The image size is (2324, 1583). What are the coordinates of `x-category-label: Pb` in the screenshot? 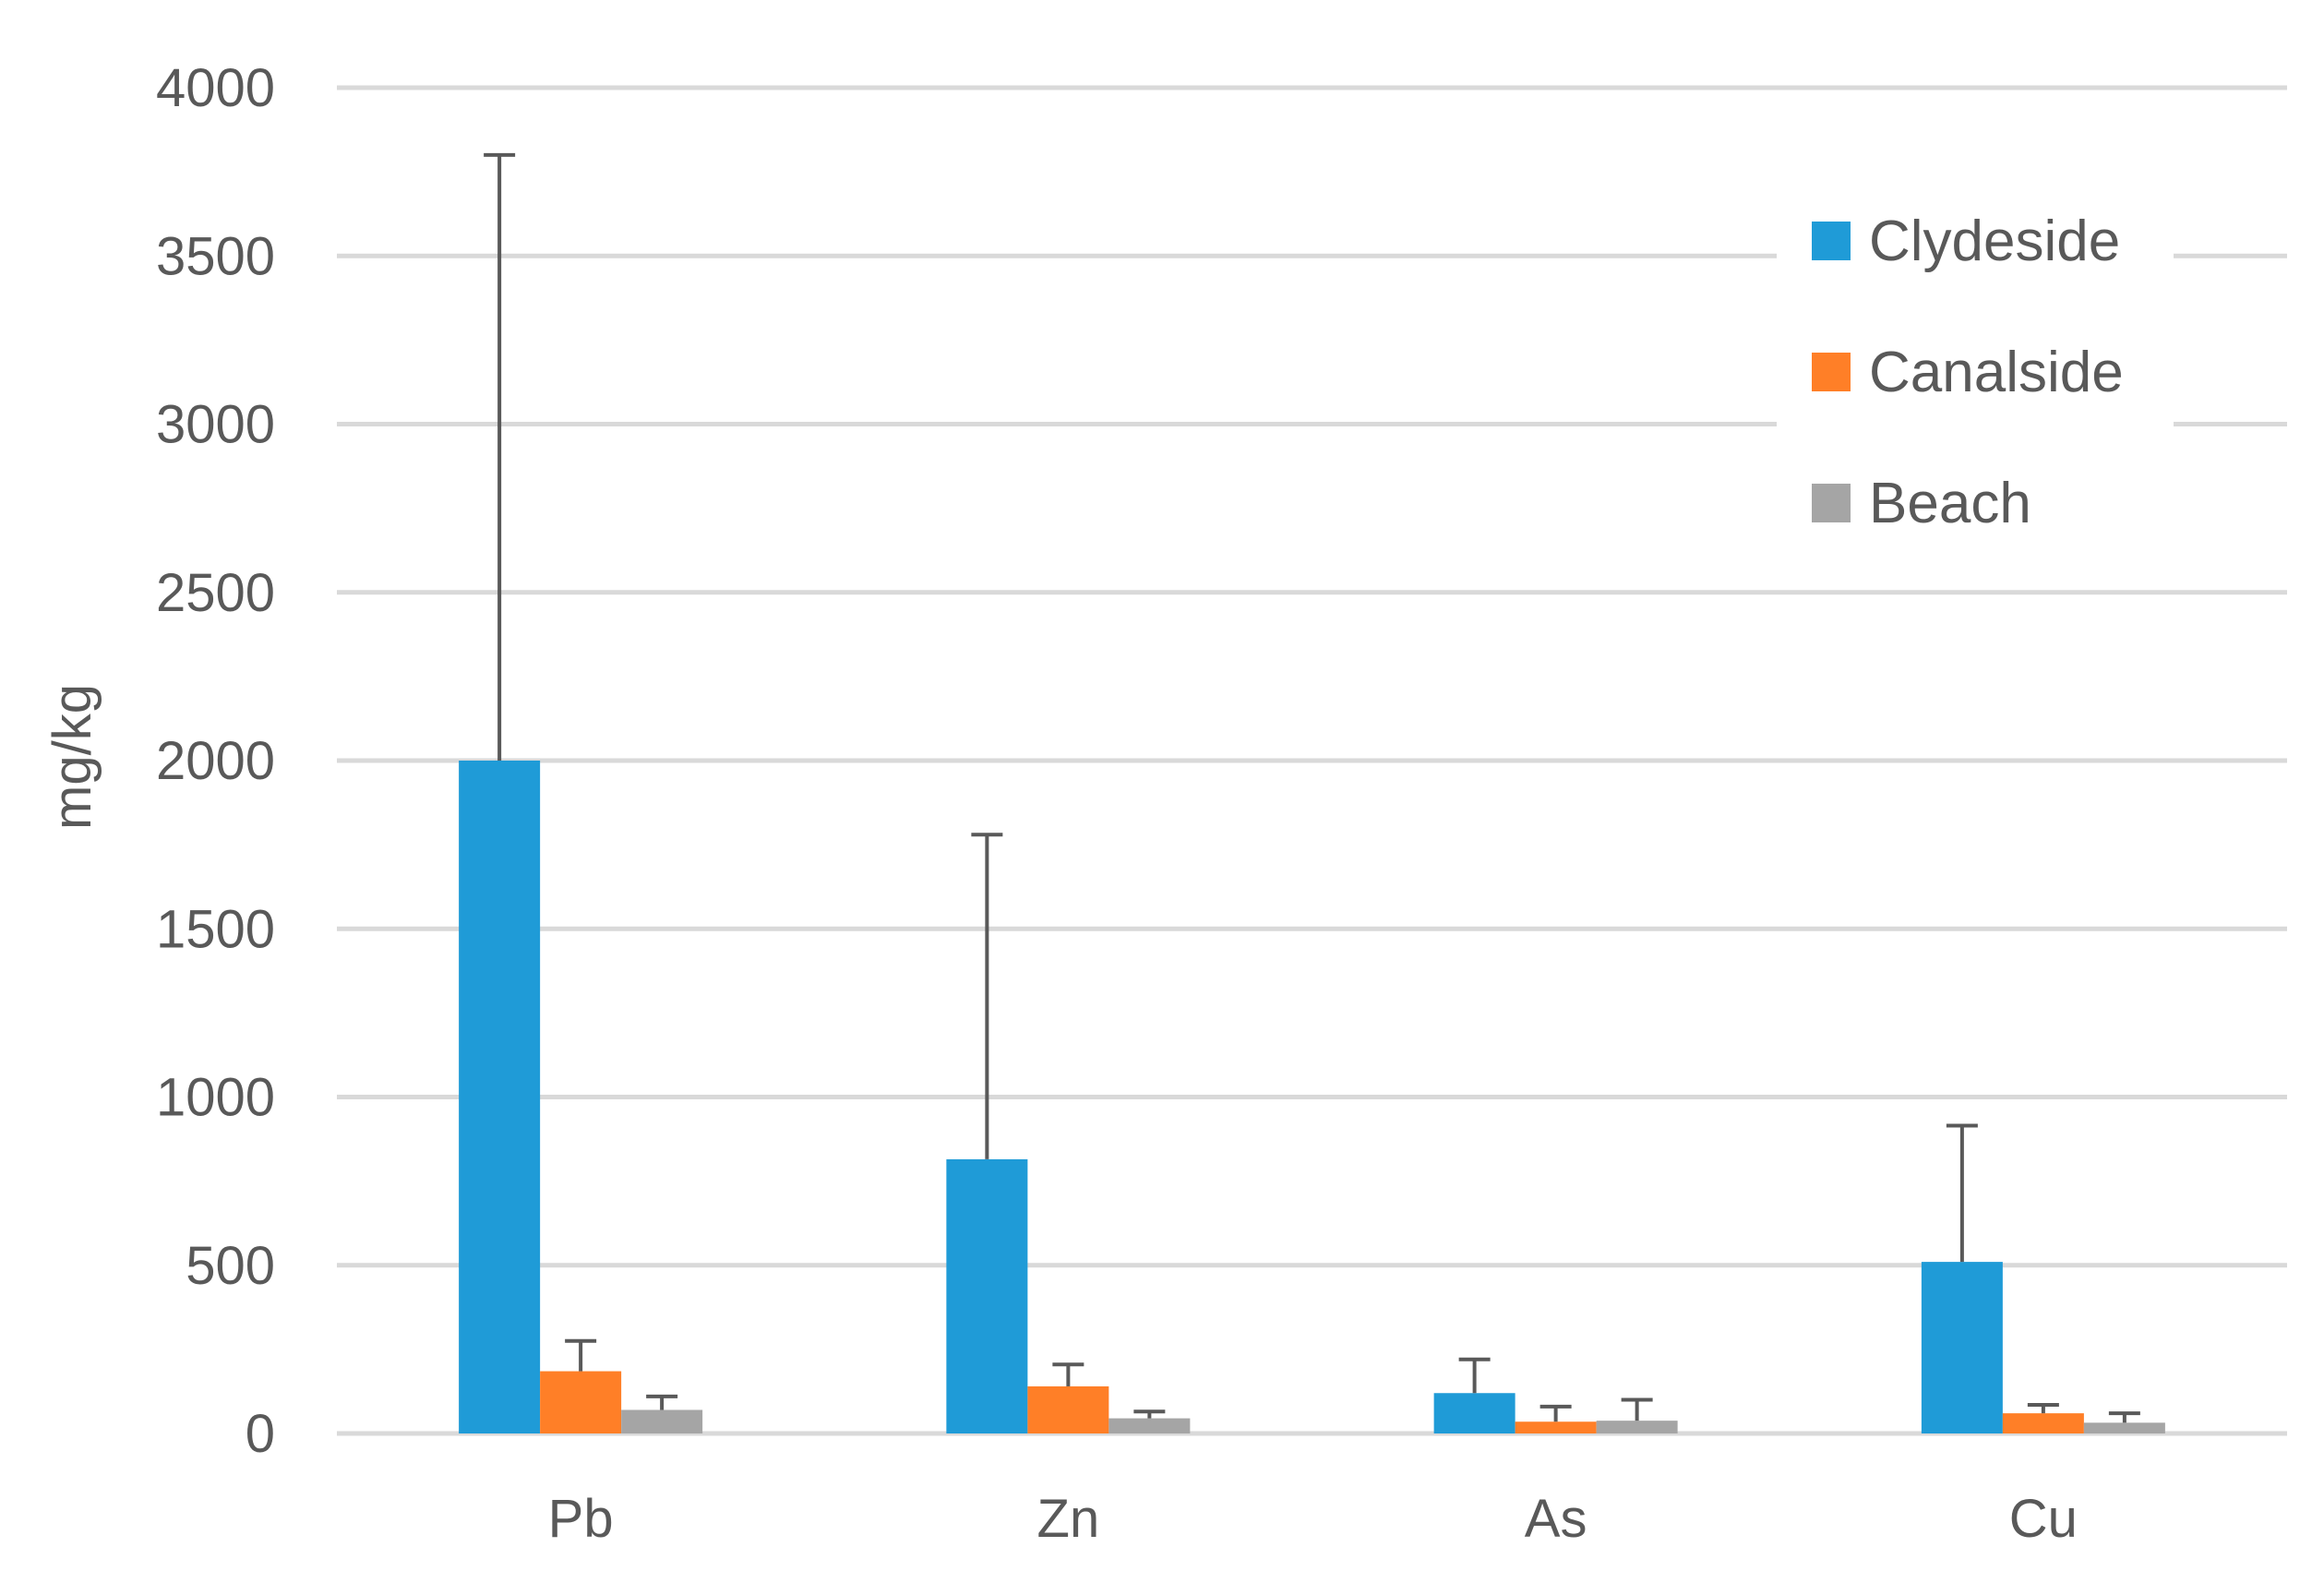 It's located at (581, 1519).